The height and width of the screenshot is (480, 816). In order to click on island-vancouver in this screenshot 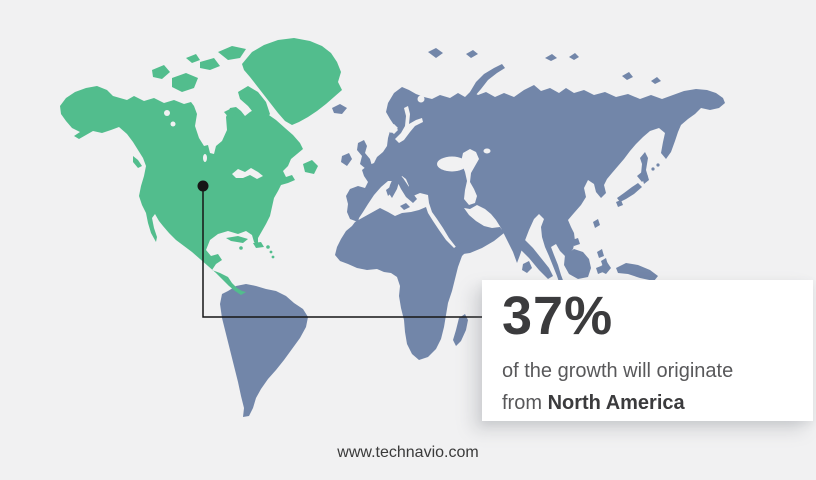, I will do `click(137, 162)`.